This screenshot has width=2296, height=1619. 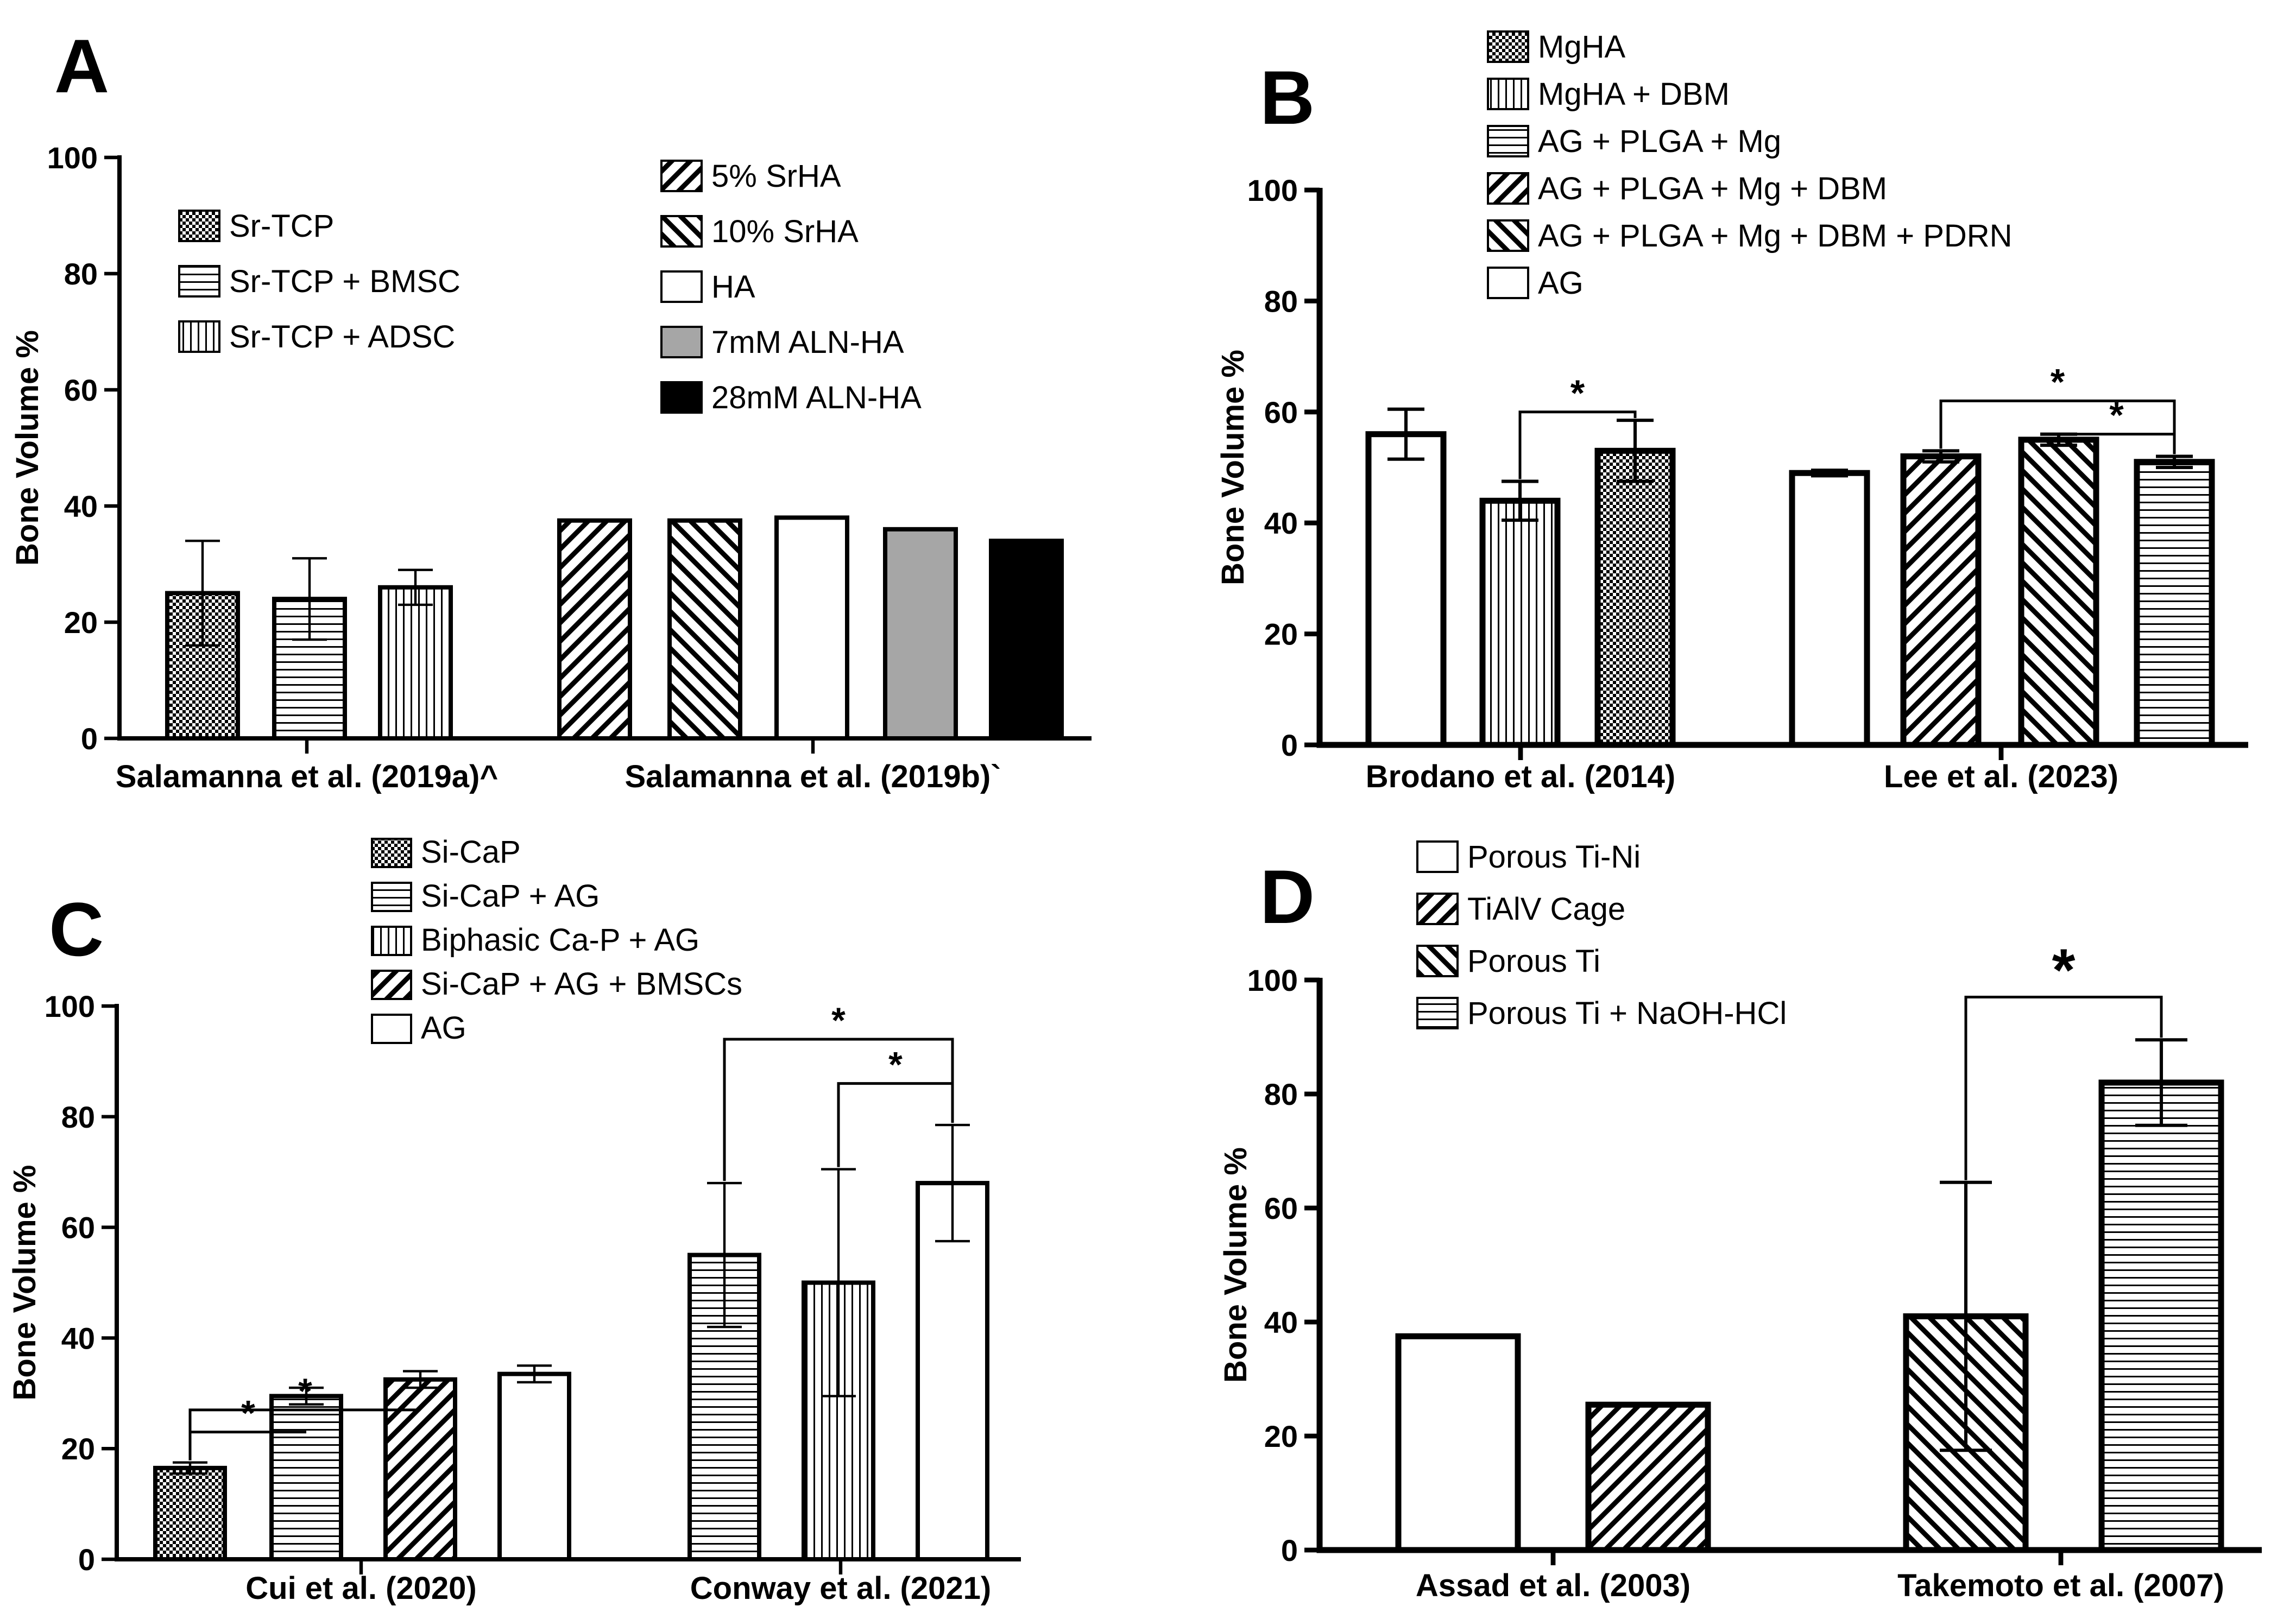 What do you see at coordinates (2058, 593) in the screenshot?
I see `bar-ag-plga-mg-dbm-pdrn` at bounding box center [2058, 593].